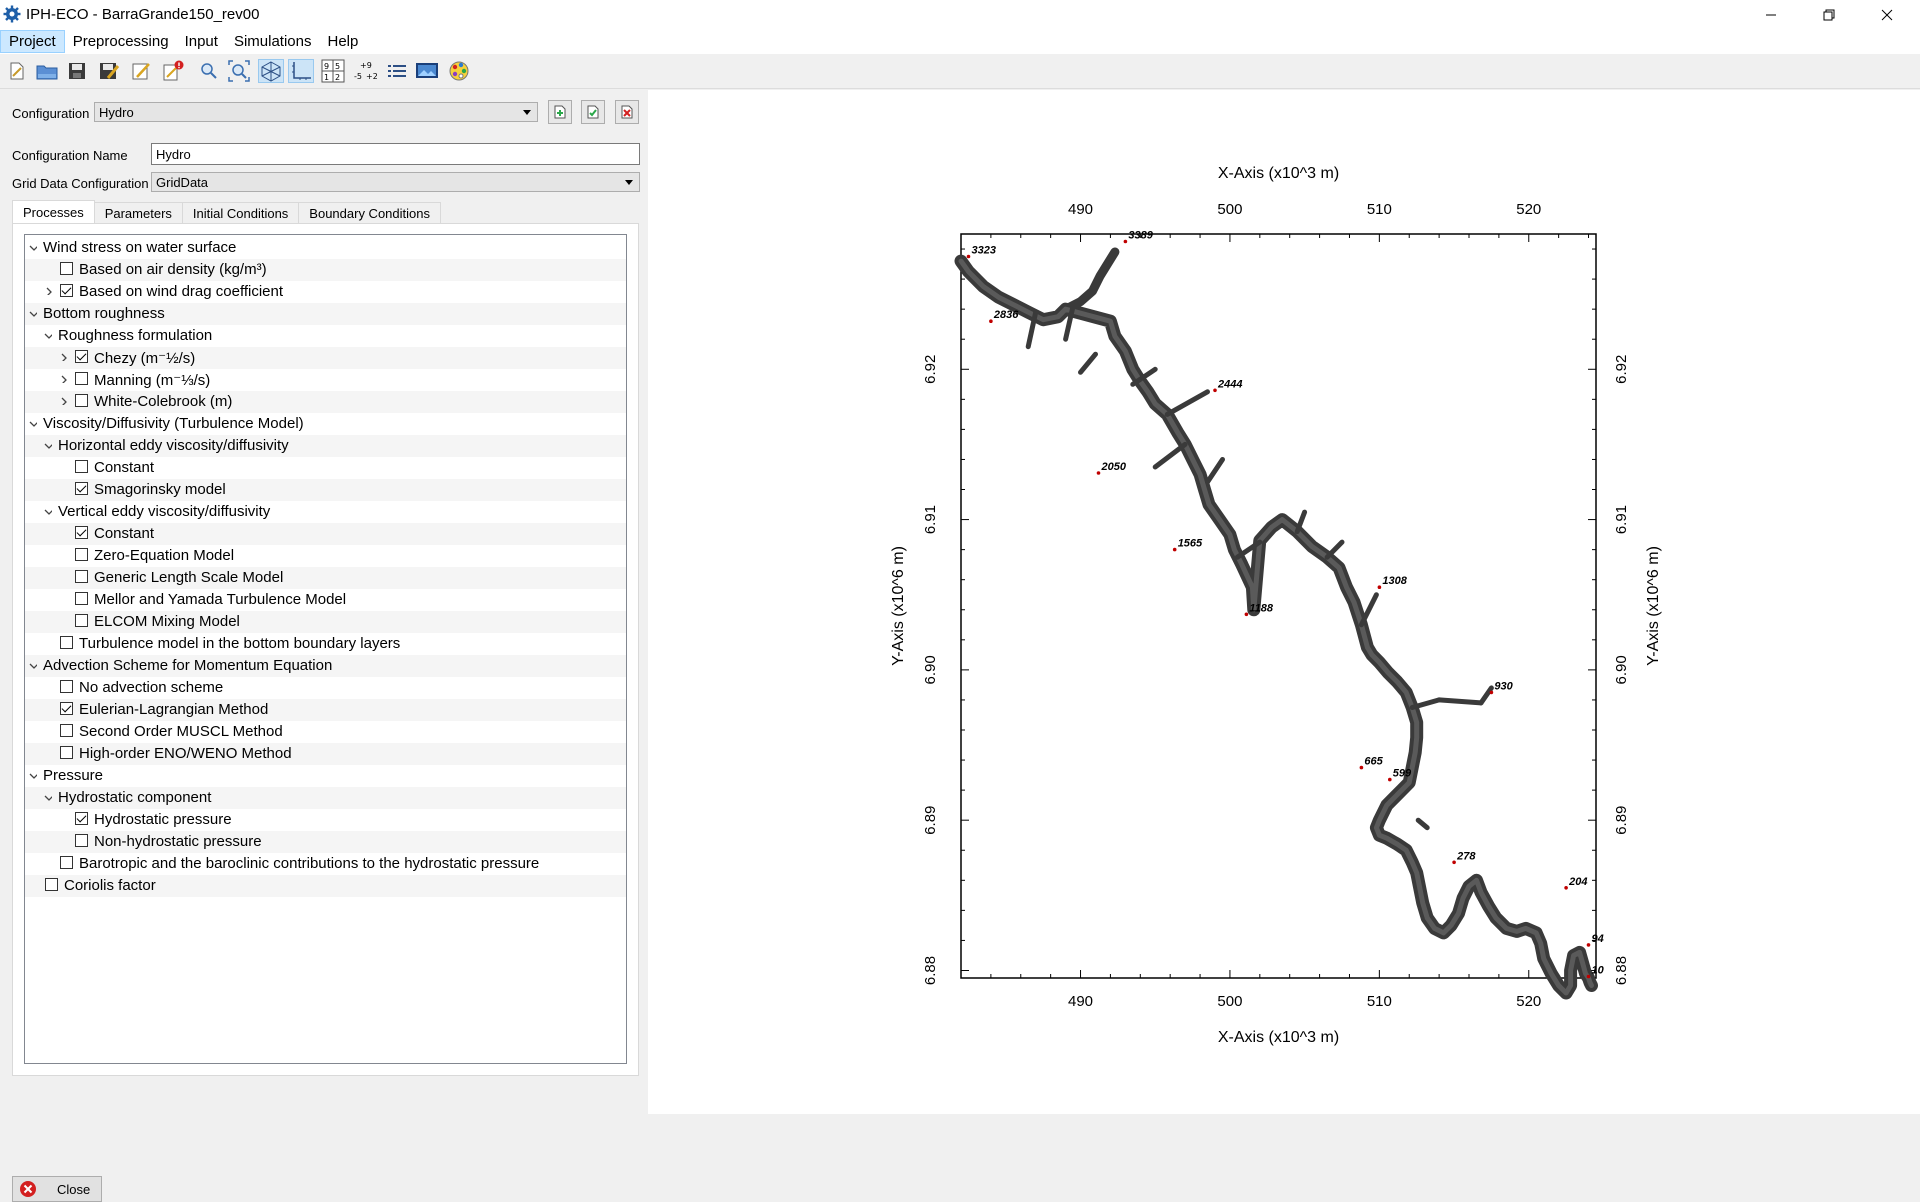 The image size is (1920, 1202). Describe the element at coordinates (325, 842) in the screenshot. I see `tree-row: Non-hydrostatic pressure` at that location.